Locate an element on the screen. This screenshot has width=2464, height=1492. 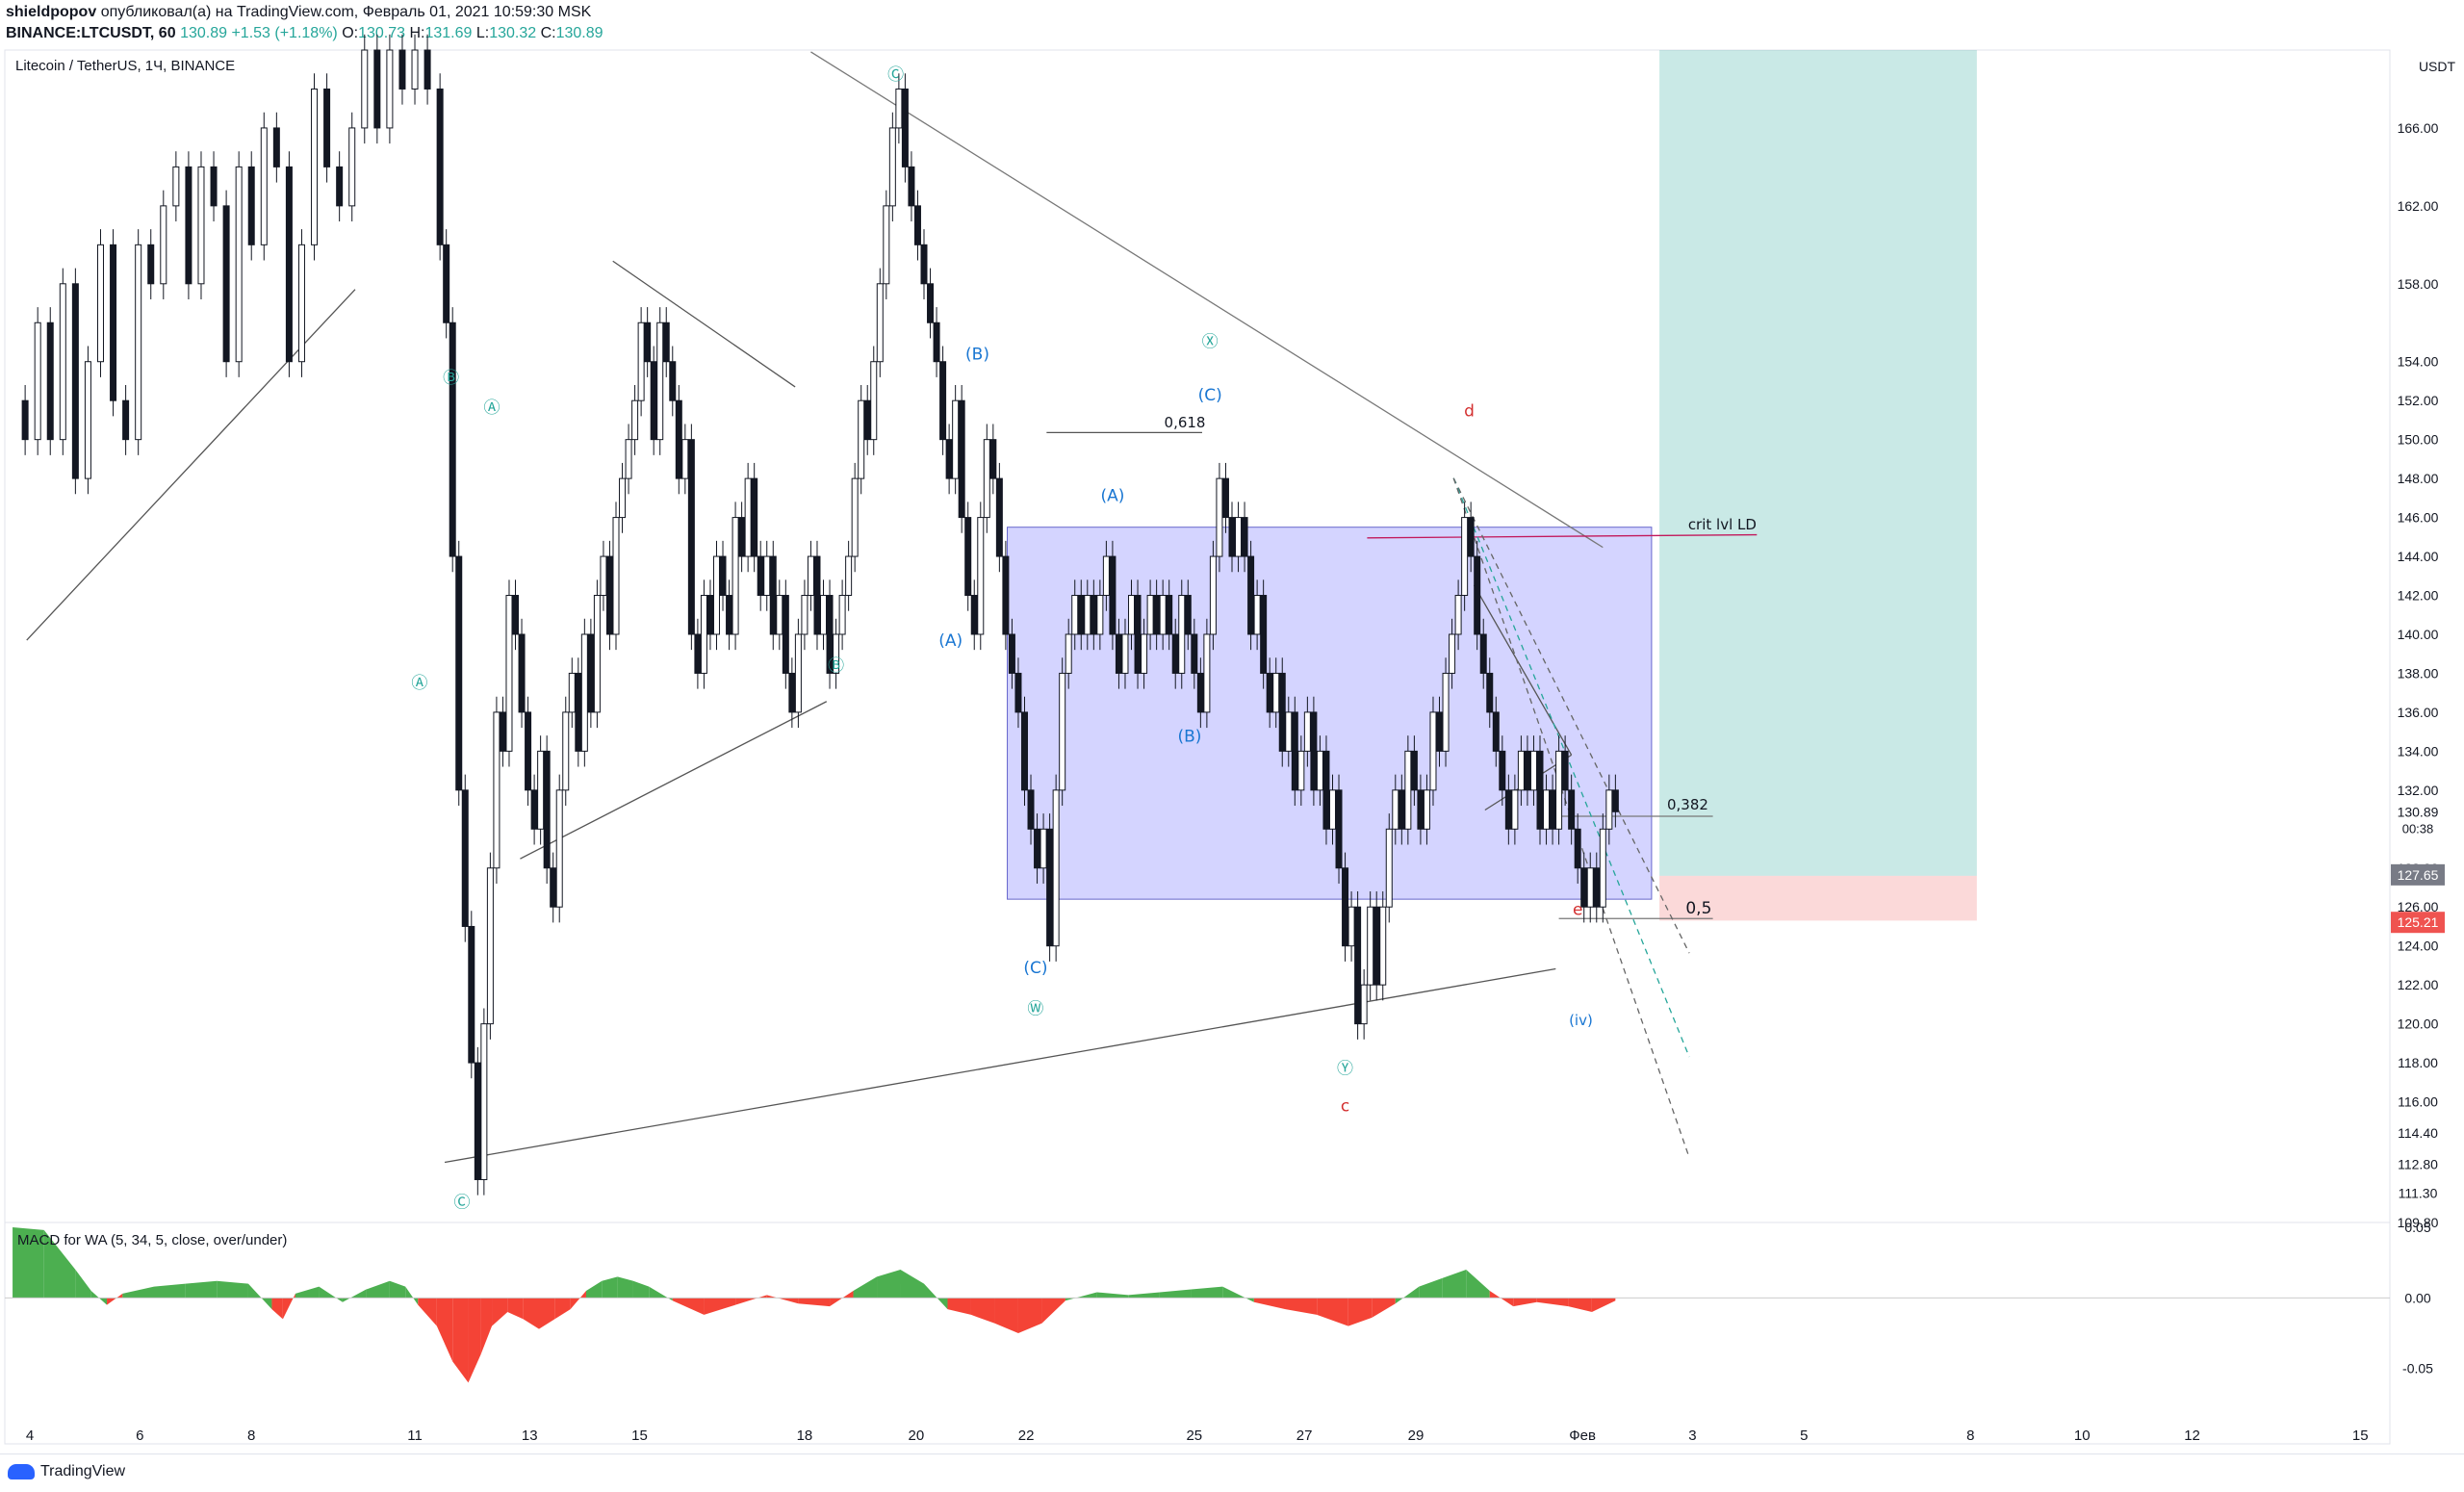
wave-label: crit lvl LD is located at coordinates (1722, 524).